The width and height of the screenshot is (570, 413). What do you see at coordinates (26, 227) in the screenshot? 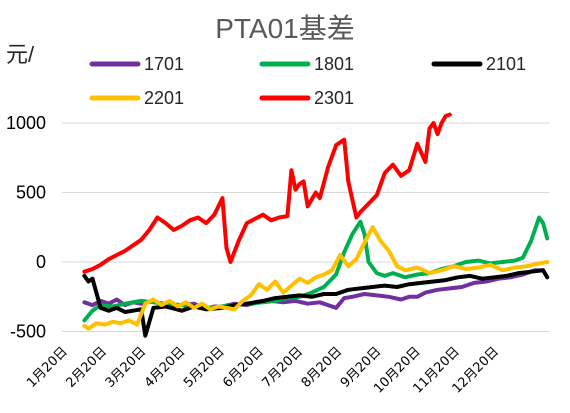
I see `y-tick-labels: -500 0 500 1000` at bounding box center [26, 227].